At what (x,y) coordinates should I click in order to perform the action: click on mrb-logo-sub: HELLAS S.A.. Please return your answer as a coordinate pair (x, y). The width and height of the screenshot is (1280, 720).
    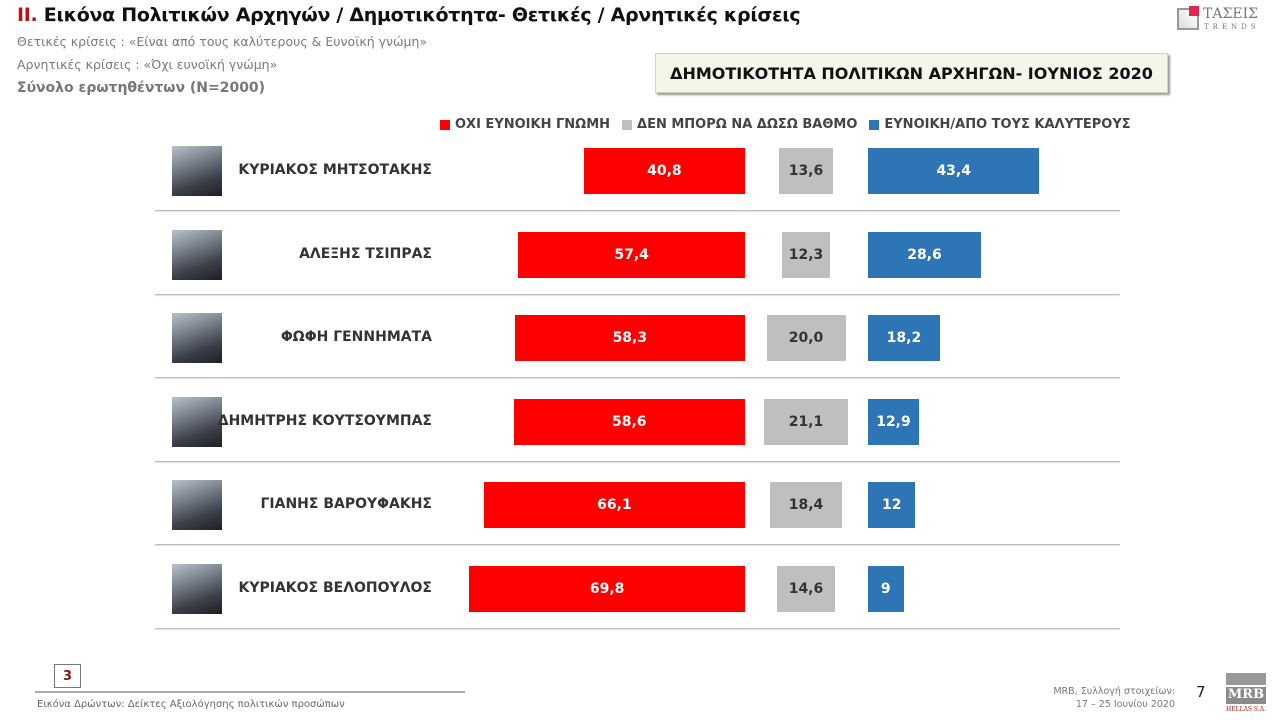
    Looking at the image, I should click on (1246, 709).